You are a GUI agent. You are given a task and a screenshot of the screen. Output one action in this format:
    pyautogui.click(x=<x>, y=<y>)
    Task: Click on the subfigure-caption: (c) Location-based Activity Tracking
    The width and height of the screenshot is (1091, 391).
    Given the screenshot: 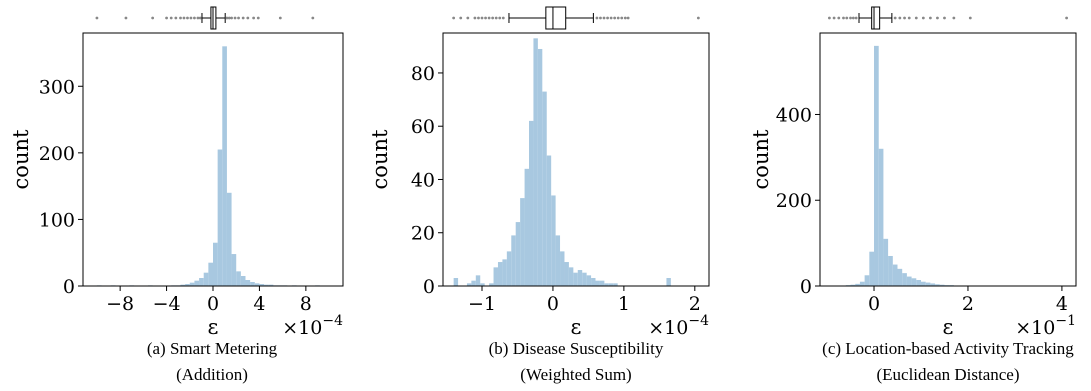 What is the action you would take?
    pyautogui.click(x=948, y=348)
    